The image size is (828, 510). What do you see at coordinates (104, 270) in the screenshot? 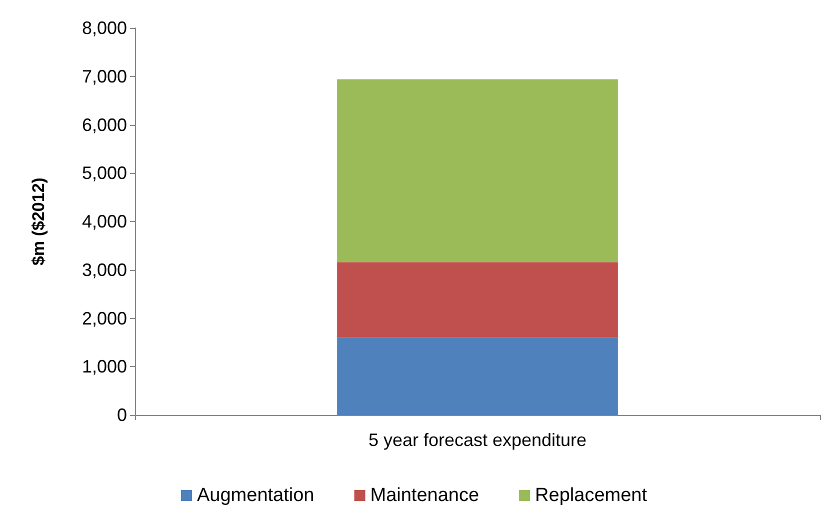
I see `y-tick-label: 3,000` at bounding box center [104, 270].